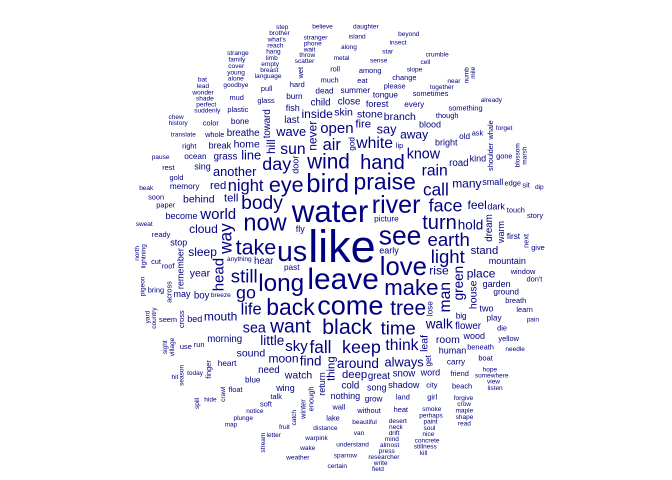 The image size is (672, 480). I want to click on word-forgive: forgive, so click(464, 398).